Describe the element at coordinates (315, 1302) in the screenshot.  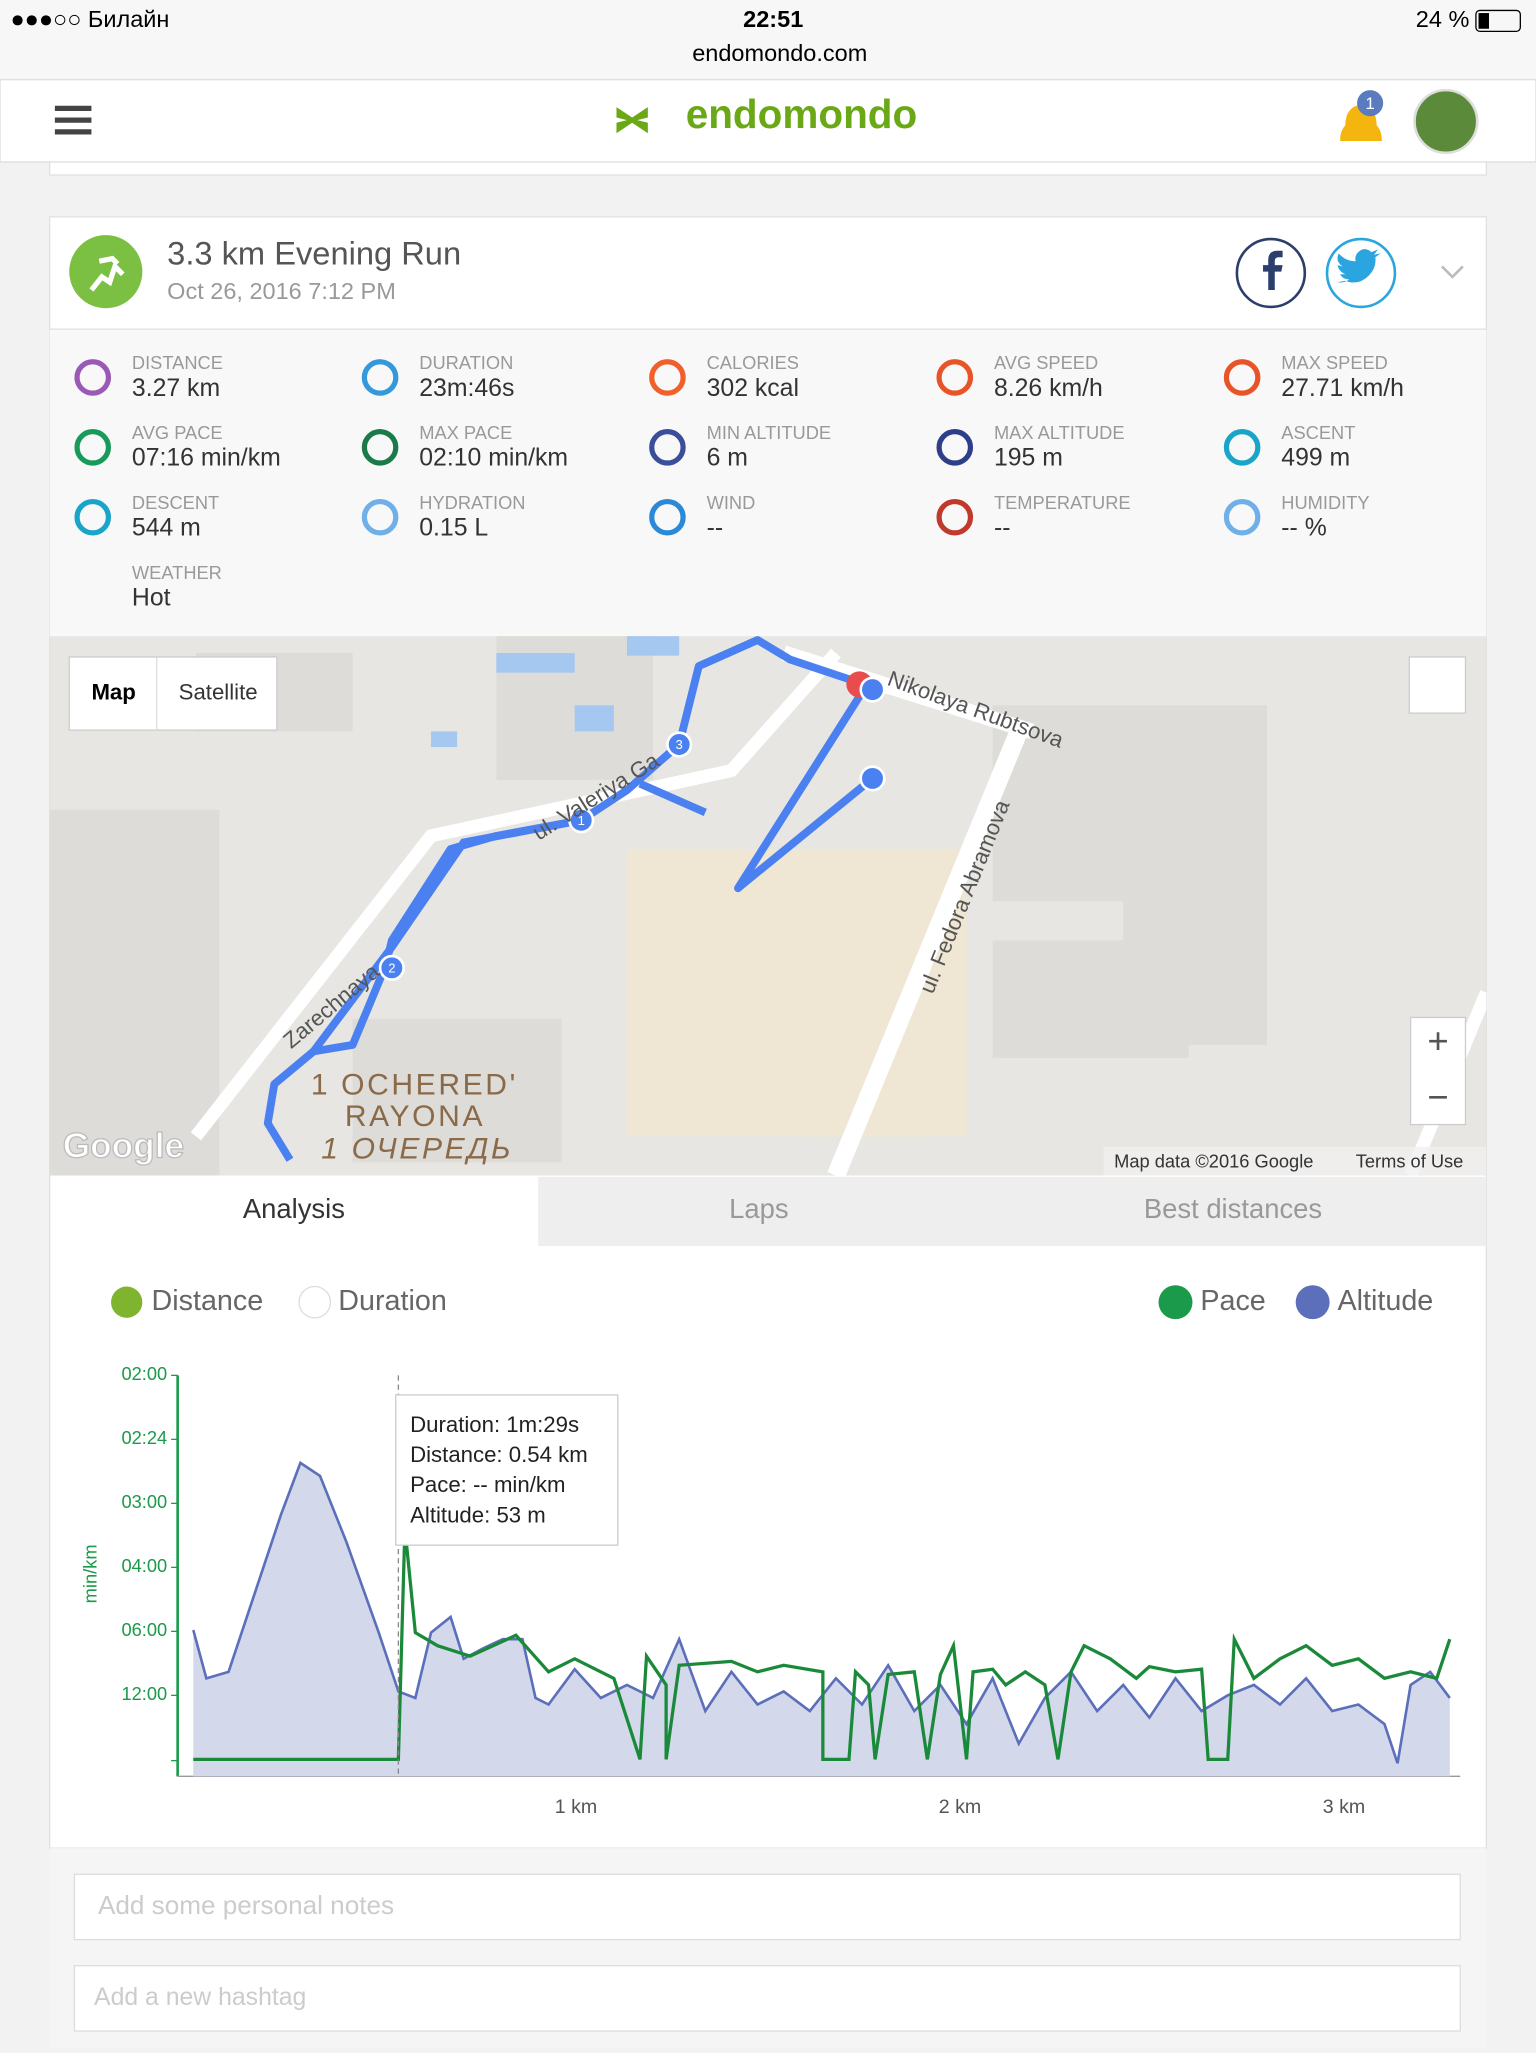
I see `check-off` at that location.